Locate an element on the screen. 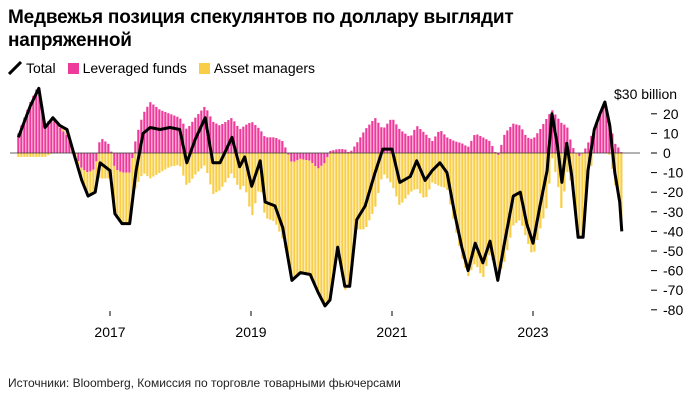 Image resolution: width=699 pixels, height=401 pixels. legend: Total Leveraged funds Asset managers is located at coordinates (163, 68).